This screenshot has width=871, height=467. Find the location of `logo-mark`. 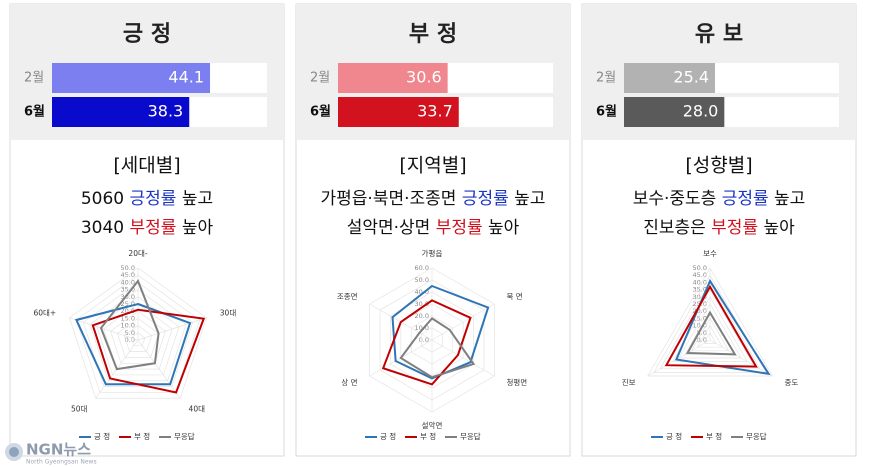

logo-mark is located at coordinates (14, 452).